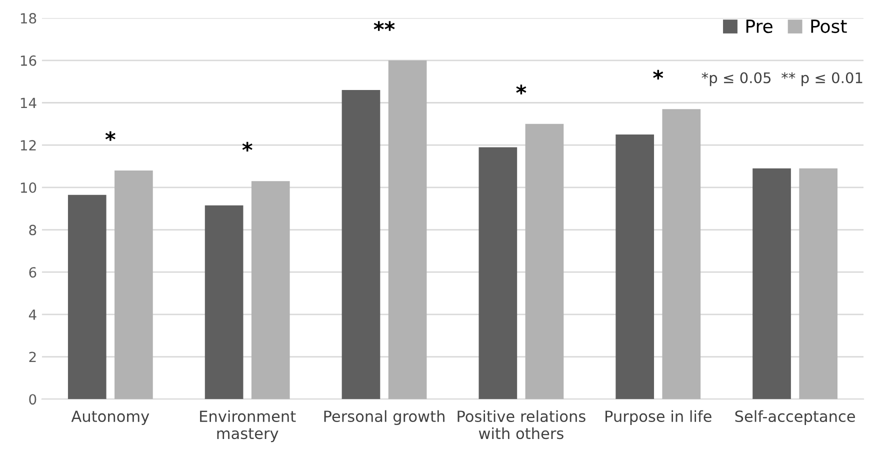 The image size is (874, 452). Describe the element at coordinates (110, 418) in the screenshot. I see `x-tick-label: Autonomy` at that location.